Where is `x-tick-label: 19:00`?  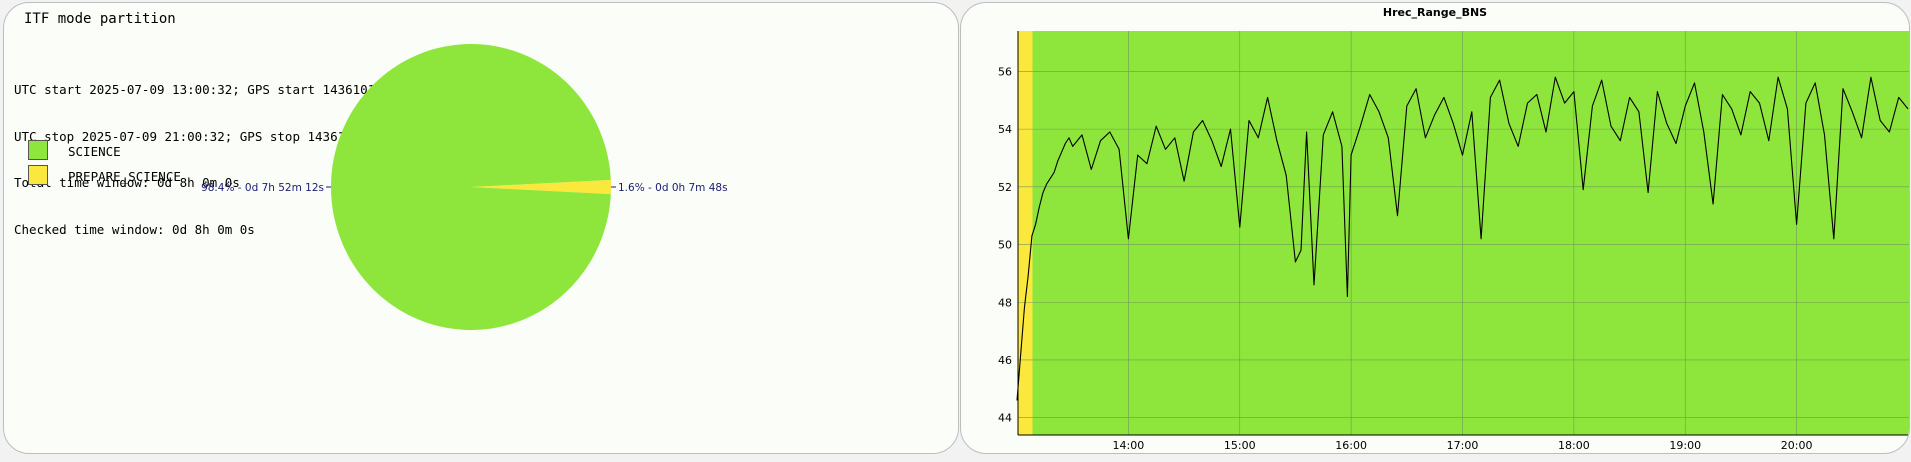 x-tick-label: 19:00 is located at coordinates (1685, 445).